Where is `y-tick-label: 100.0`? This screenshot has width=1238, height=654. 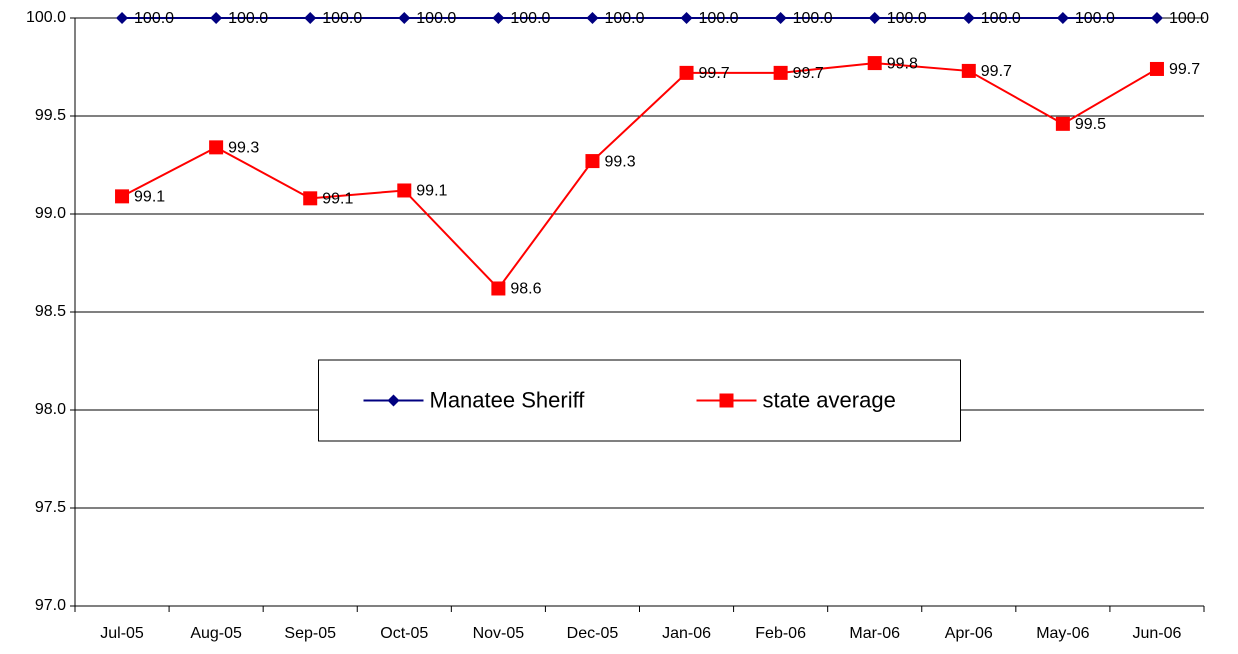 y-tick-label: 100.0 is located at coordinates (46, 17).